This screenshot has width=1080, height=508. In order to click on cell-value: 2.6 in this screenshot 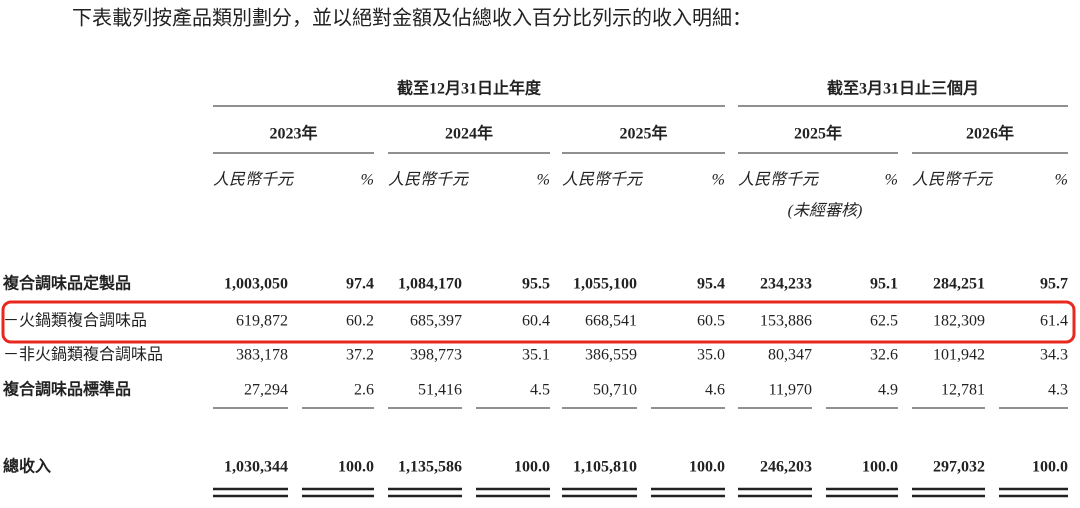, I will do `click(364, 390)`.